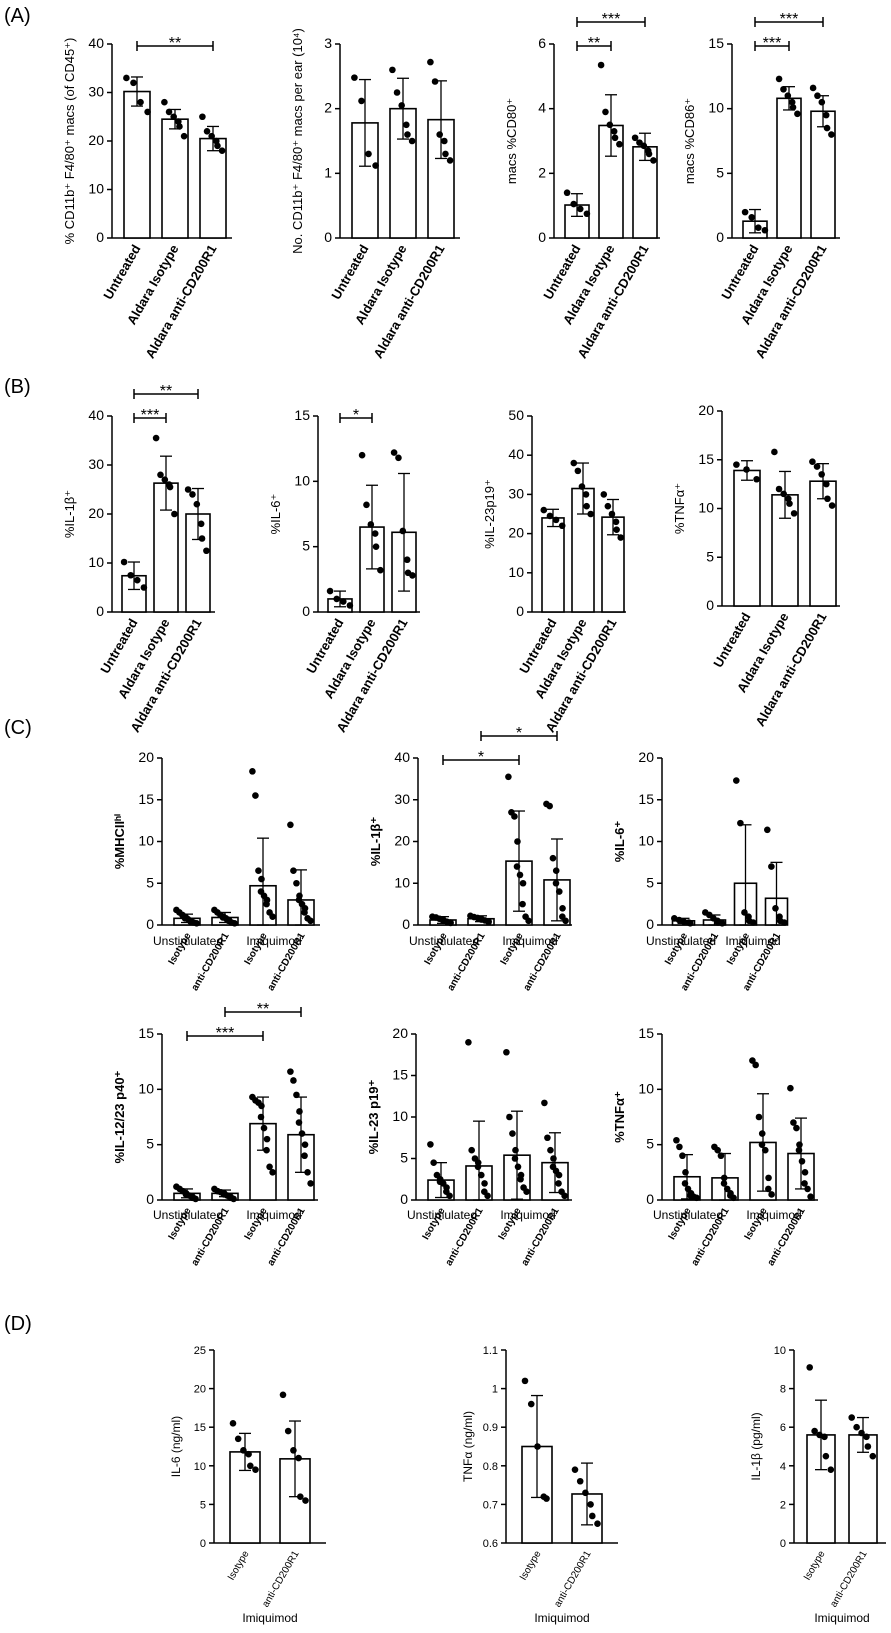  Describe the element at coordinates (783, 1390) in the screenshot. I see `y-tick-label: 8` at that location.